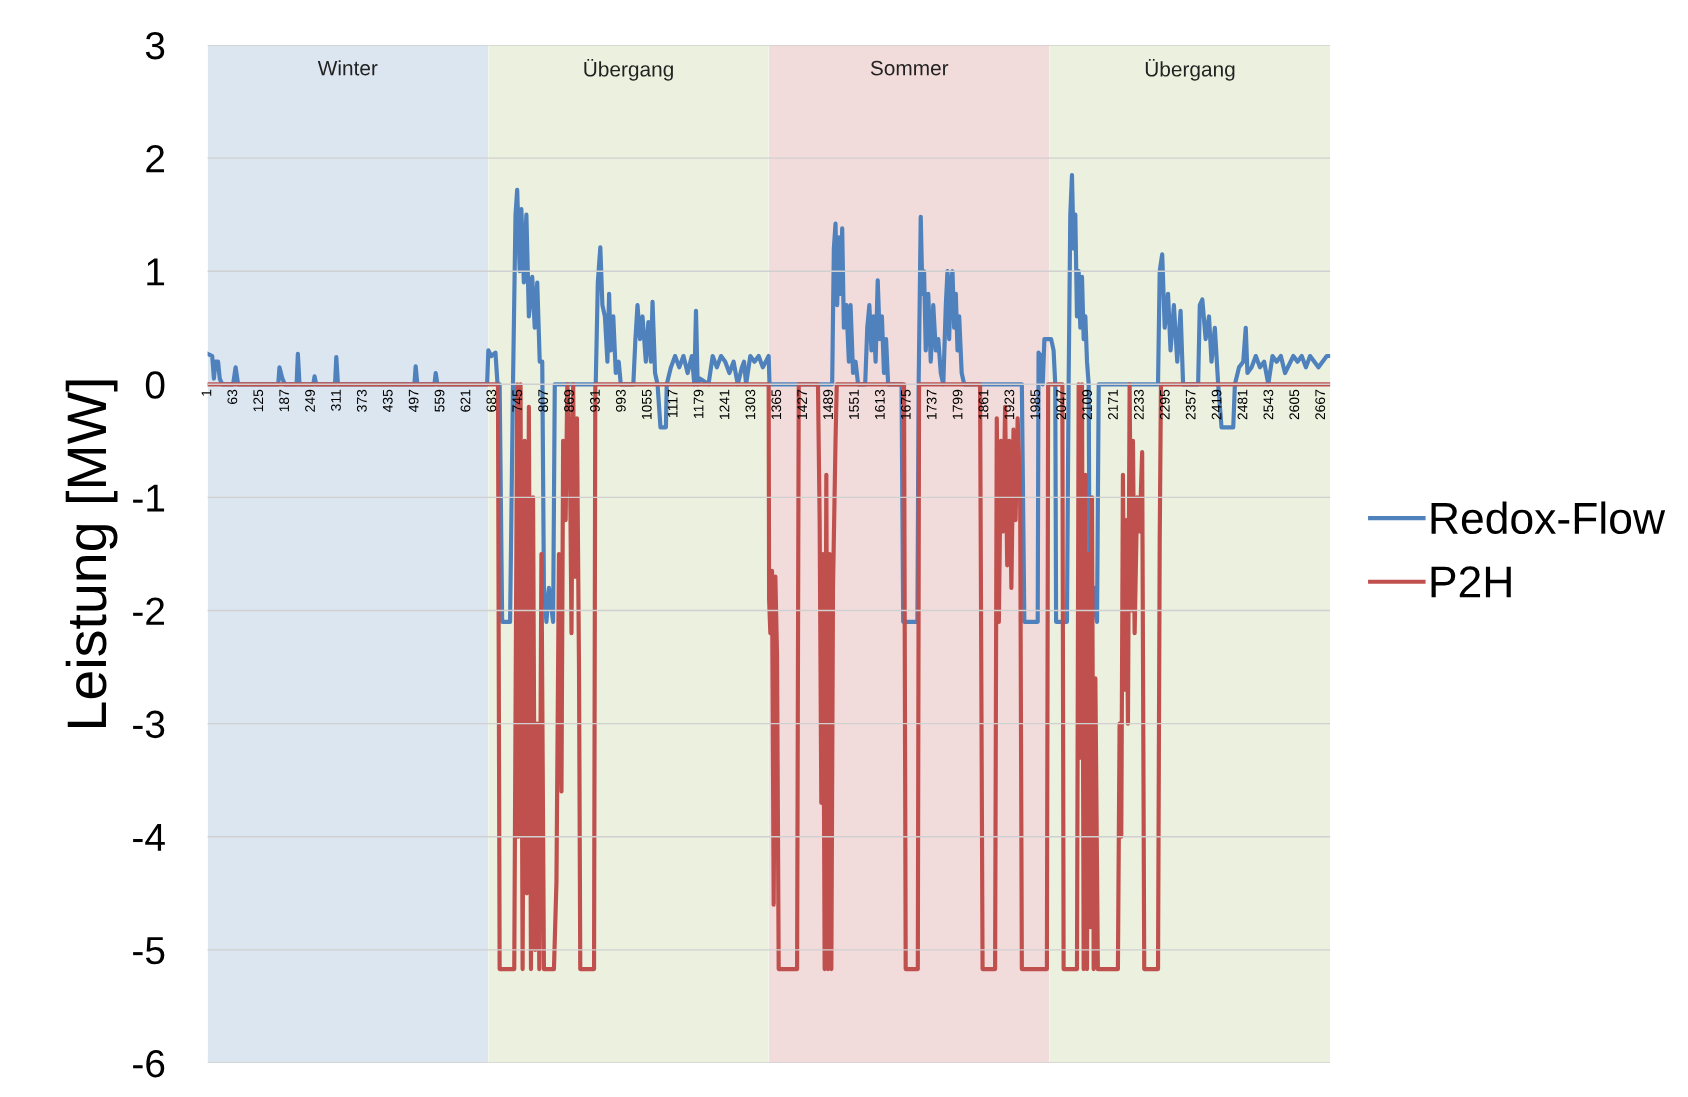  I want to click on legend-label: Redox-Flow, so click(1548, 518).